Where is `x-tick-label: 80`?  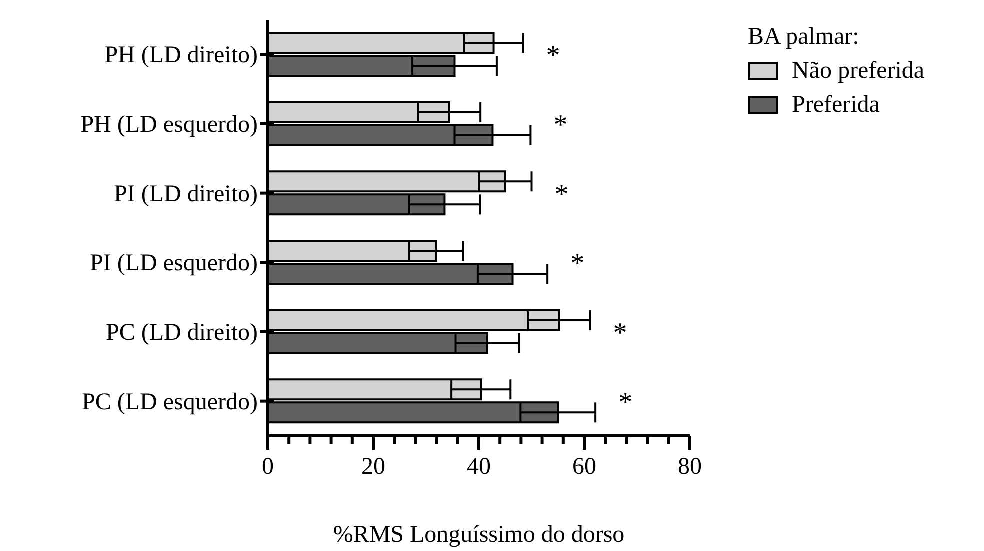 x-tick-label: 80 is located at coordinates (690, 467).